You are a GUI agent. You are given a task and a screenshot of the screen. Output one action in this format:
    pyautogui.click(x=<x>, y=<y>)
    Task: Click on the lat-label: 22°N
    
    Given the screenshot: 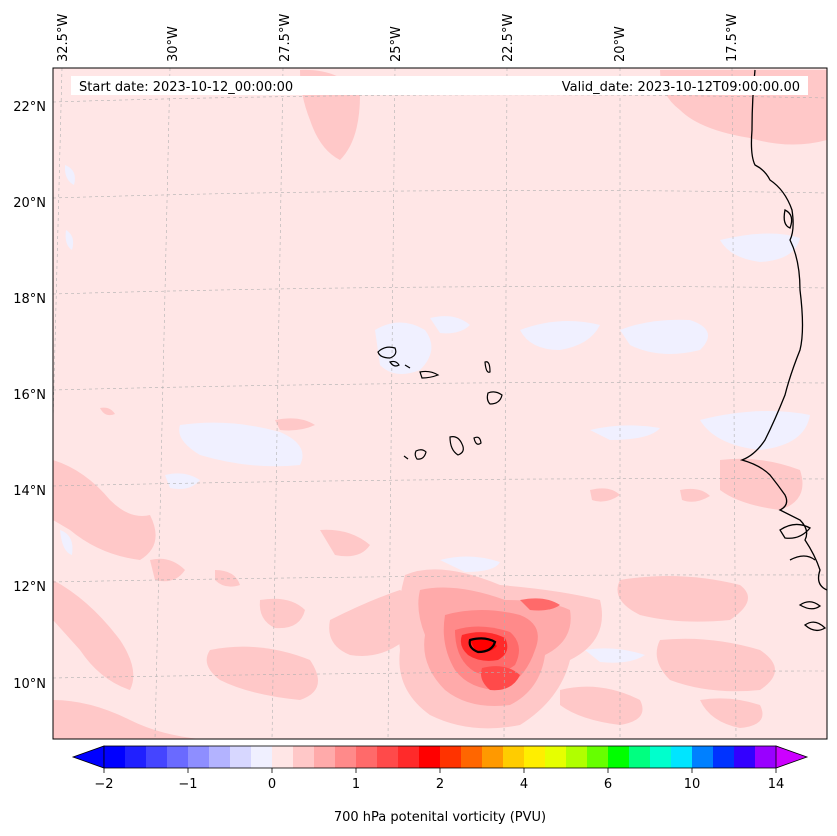 What is the action you would take?
    pyautogui.click(x=29, y=107)
    